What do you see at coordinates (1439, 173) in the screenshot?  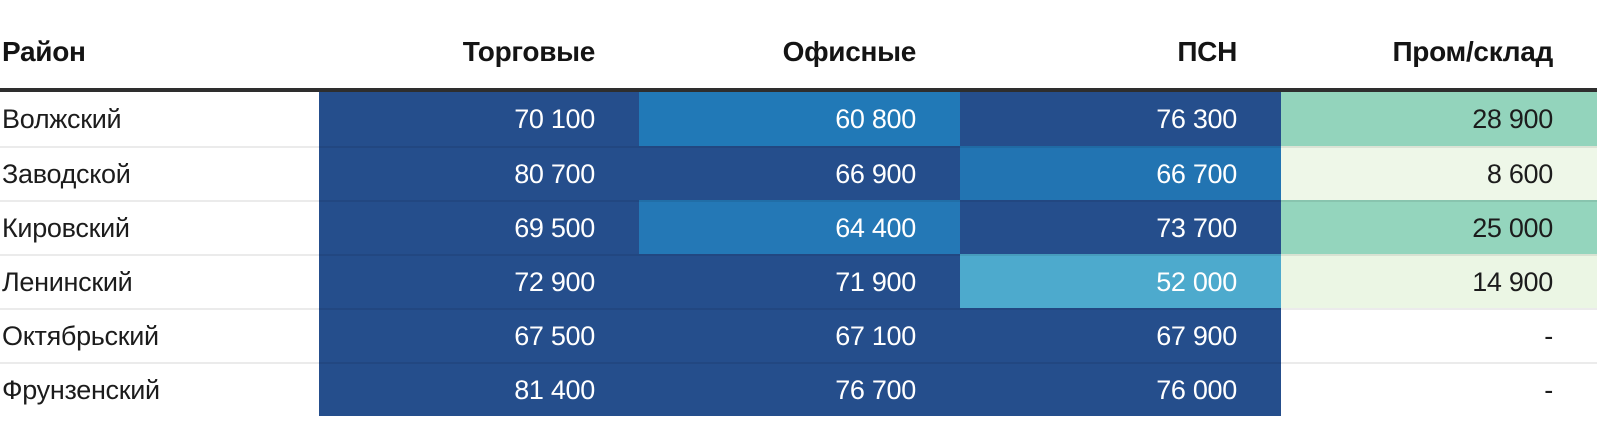 I see `value-cell: 8 600` at bounding box center [1439, 173].